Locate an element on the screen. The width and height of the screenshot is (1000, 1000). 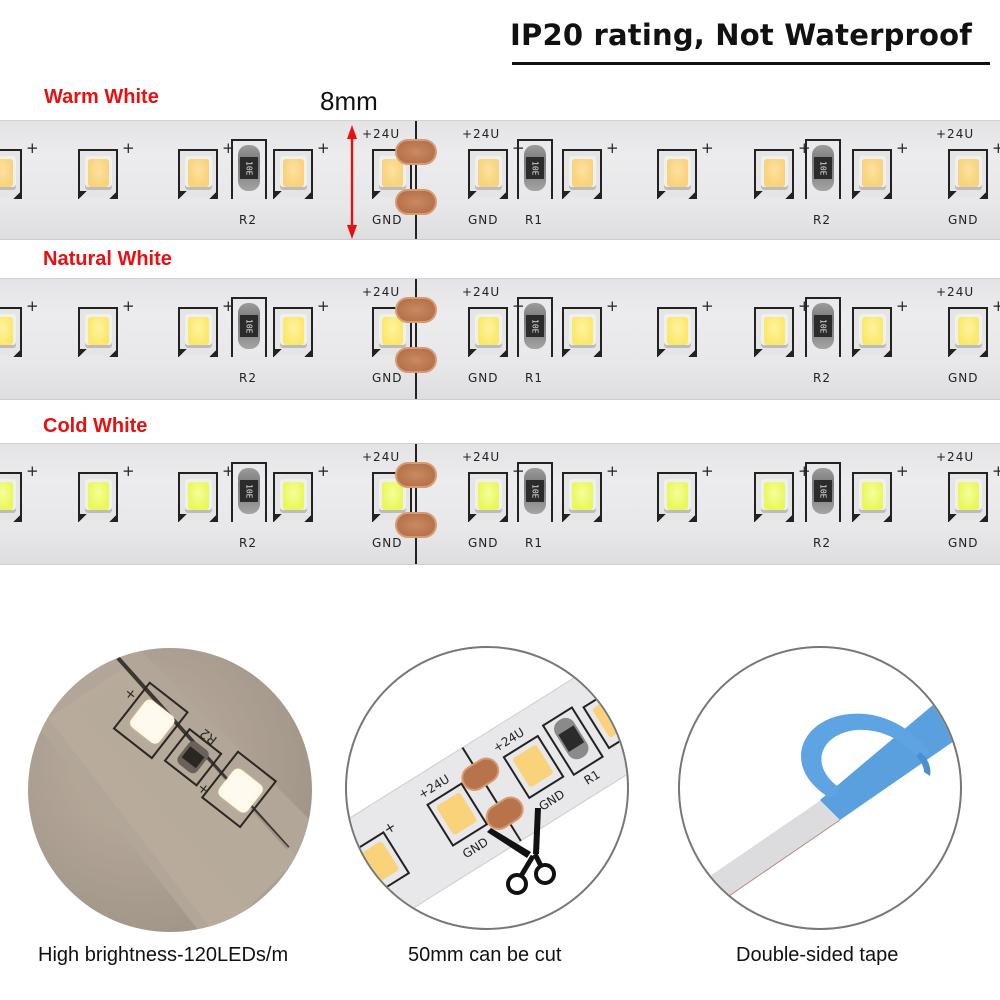
width-dimension-arrow-icon is located at coordinates (352, 182).